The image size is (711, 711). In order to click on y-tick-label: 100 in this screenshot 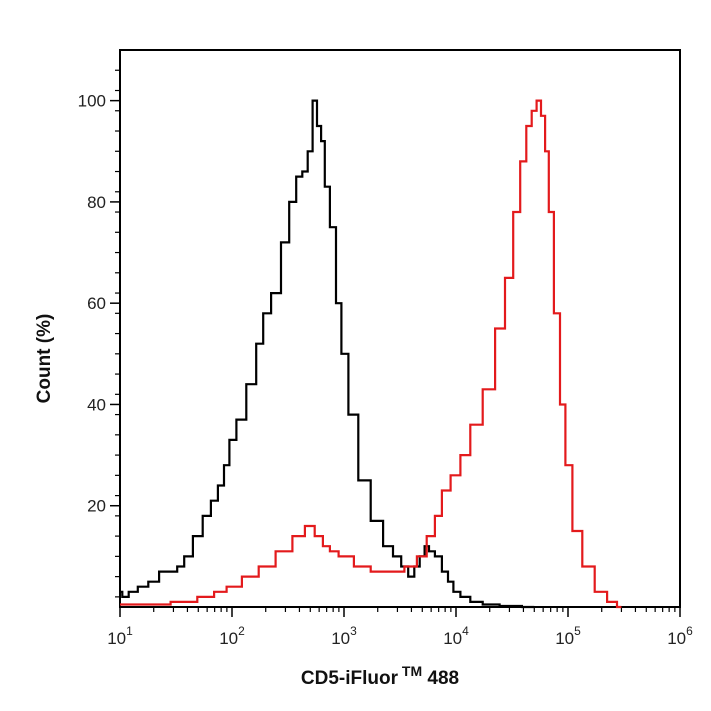, I will do `click(92, 101)`.